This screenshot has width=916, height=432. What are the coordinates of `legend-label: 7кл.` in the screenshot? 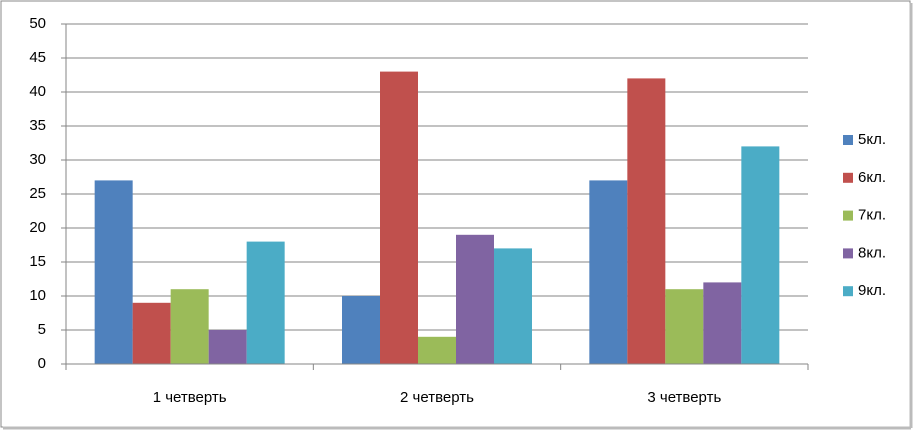 It's located at (872, 215).